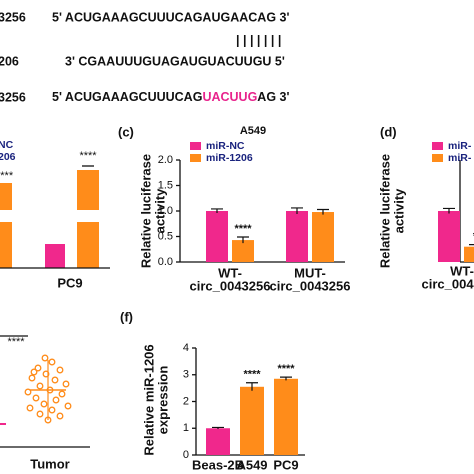  Describe the element at coordinates (229, 158) in the screenshot. I see `legend-label: miR-1206` at that location.